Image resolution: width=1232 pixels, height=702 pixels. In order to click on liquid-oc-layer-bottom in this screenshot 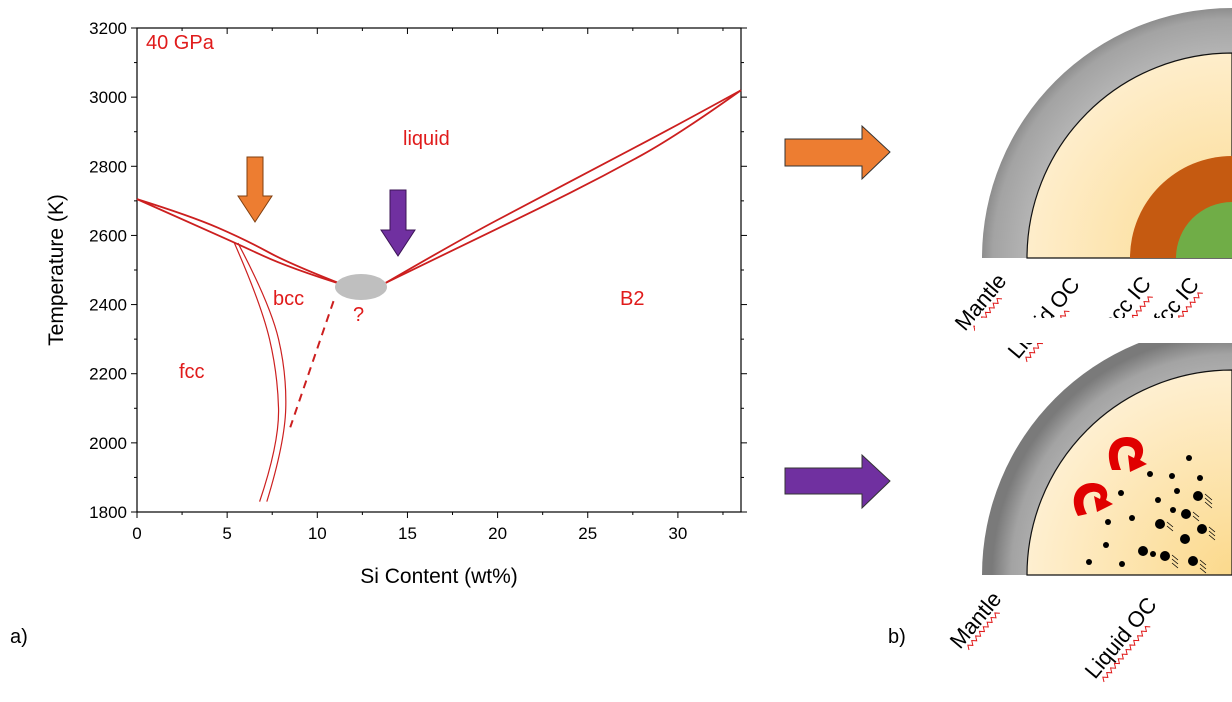, I will do `click(1129, 472)`.